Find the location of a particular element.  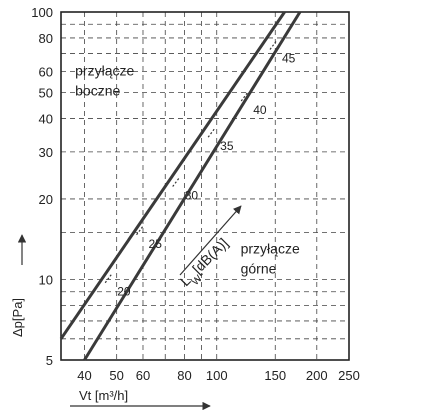

sound-level-arrow is located at coordinates (210, 240).